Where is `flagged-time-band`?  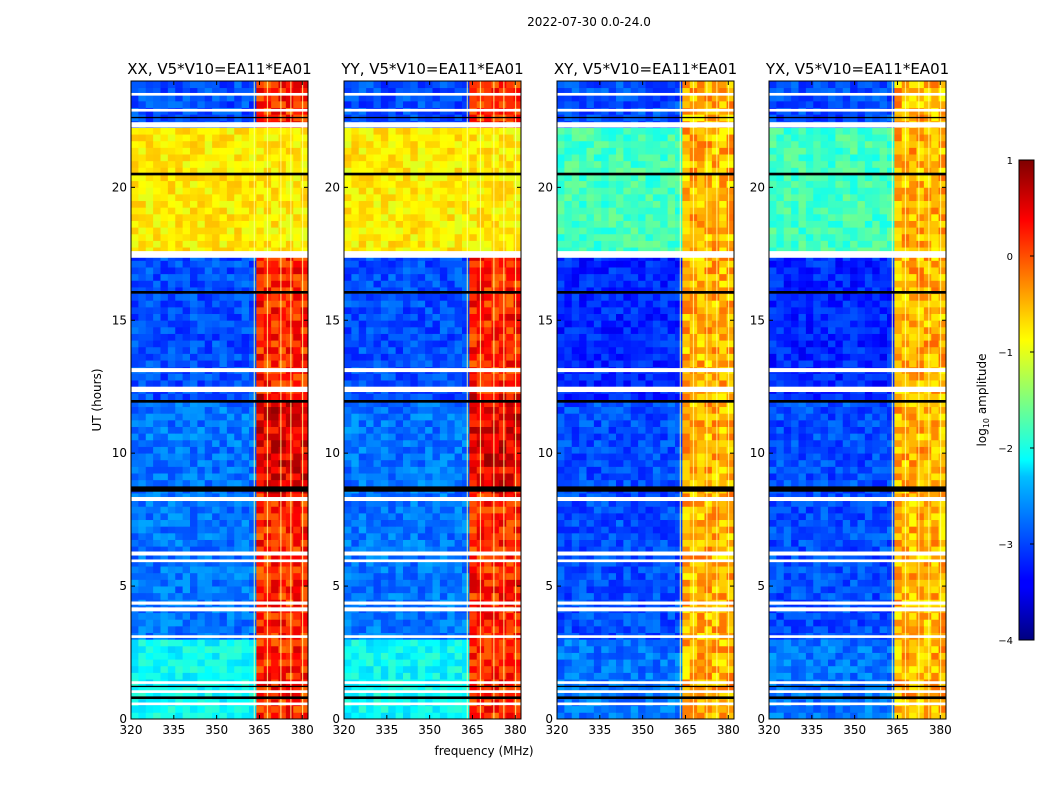
flagged-time-band is located at coordinates (432, 254).